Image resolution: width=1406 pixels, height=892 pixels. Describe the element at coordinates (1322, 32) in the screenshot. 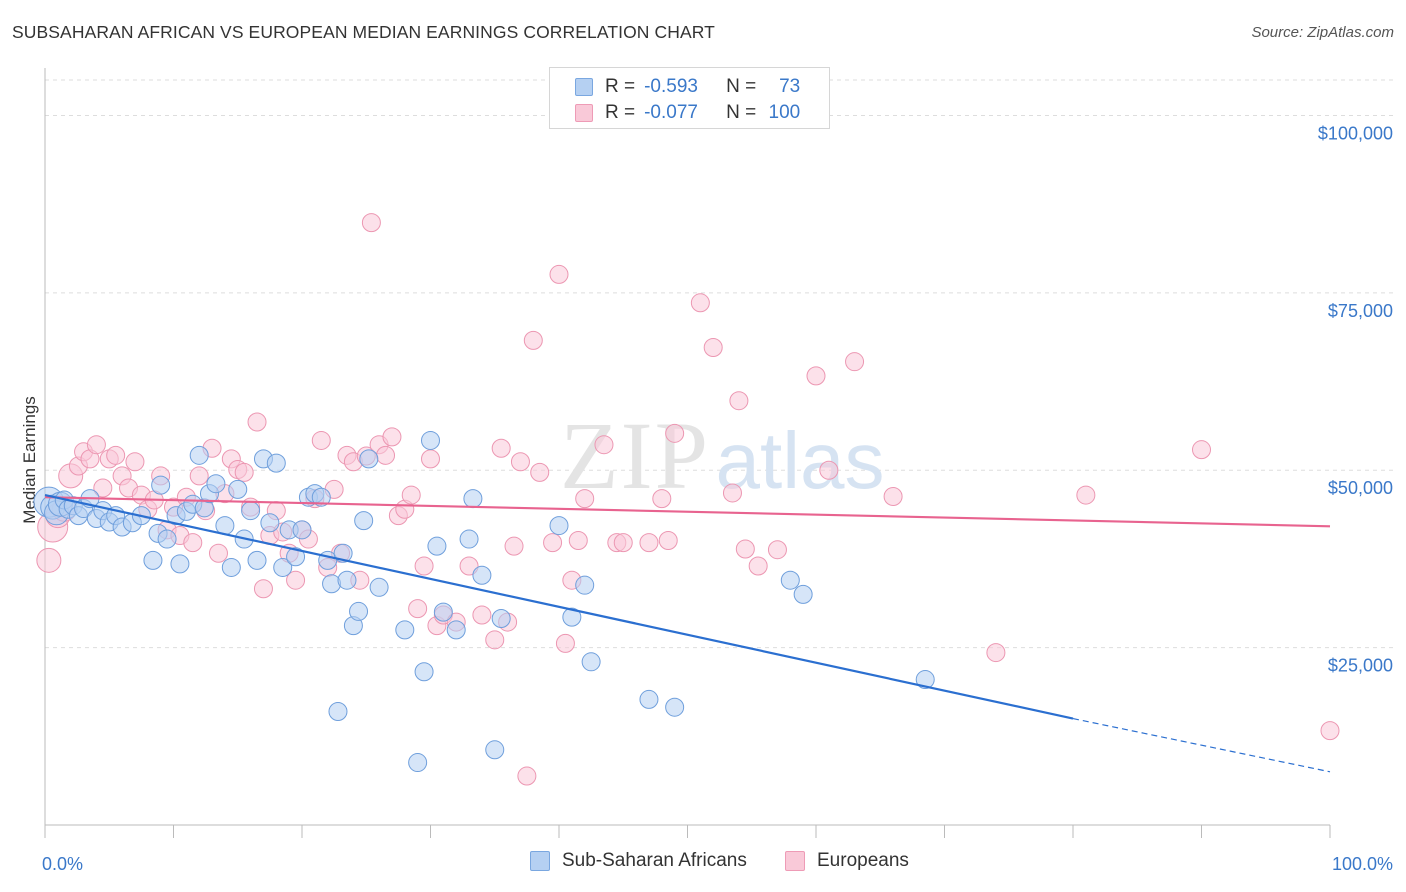

I see `source-label: Source: ZipAtlas.com` at that location.